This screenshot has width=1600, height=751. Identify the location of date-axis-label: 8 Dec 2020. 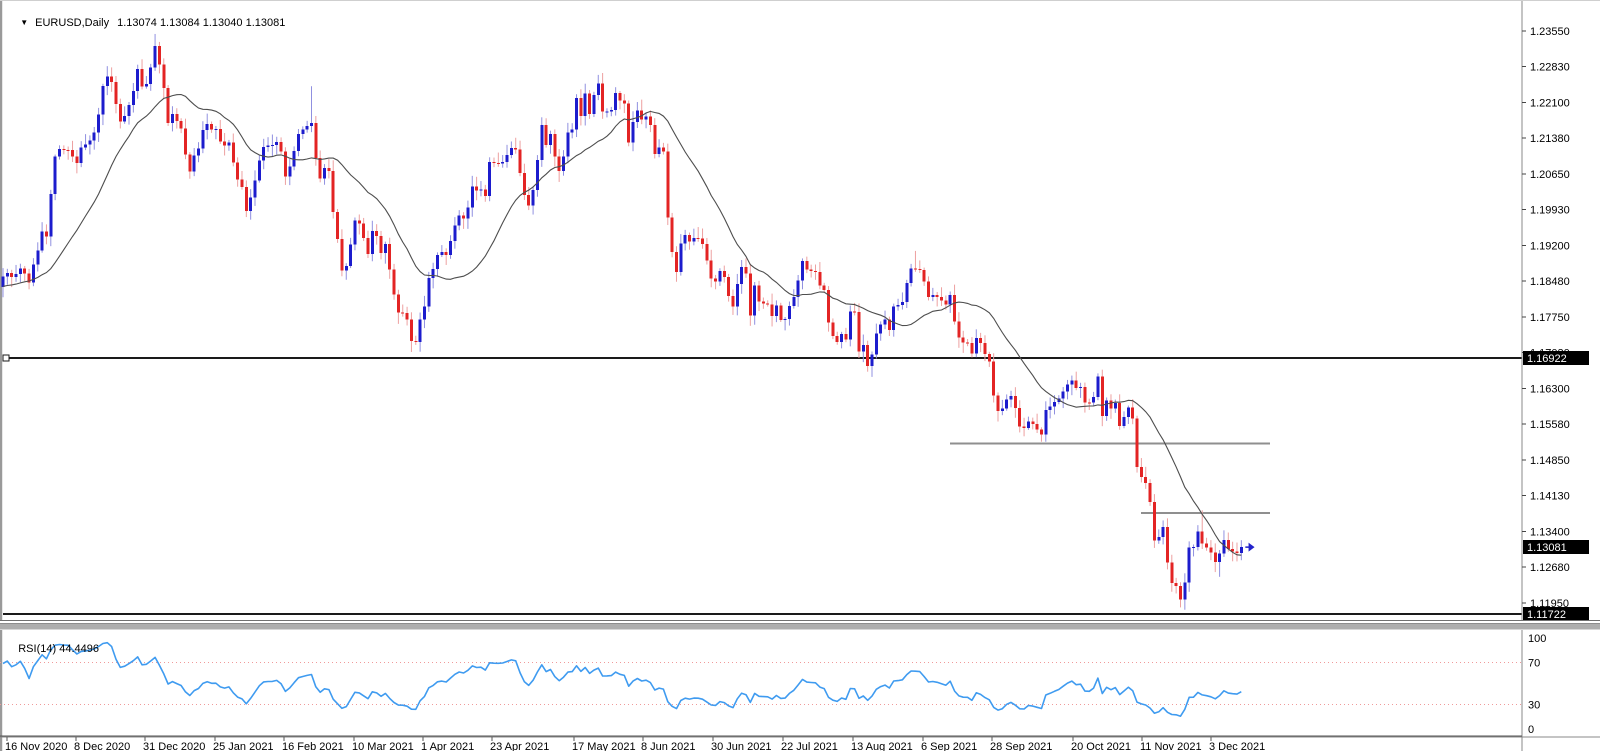
(102, 746).